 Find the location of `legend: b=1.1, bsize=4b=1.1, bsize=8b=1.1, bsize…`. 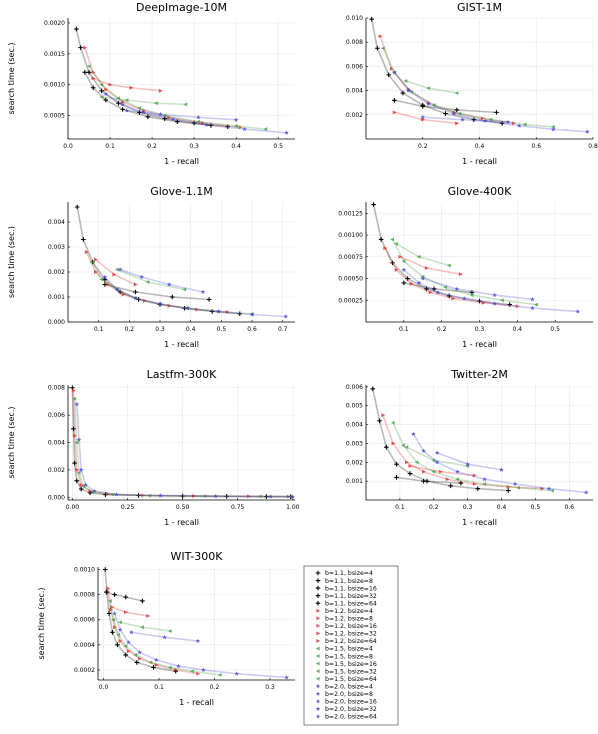

legend: b=1.1, bsize=4b=1.1, bsize=8b=1.1, bsize… is located at coordinates (351, 645).